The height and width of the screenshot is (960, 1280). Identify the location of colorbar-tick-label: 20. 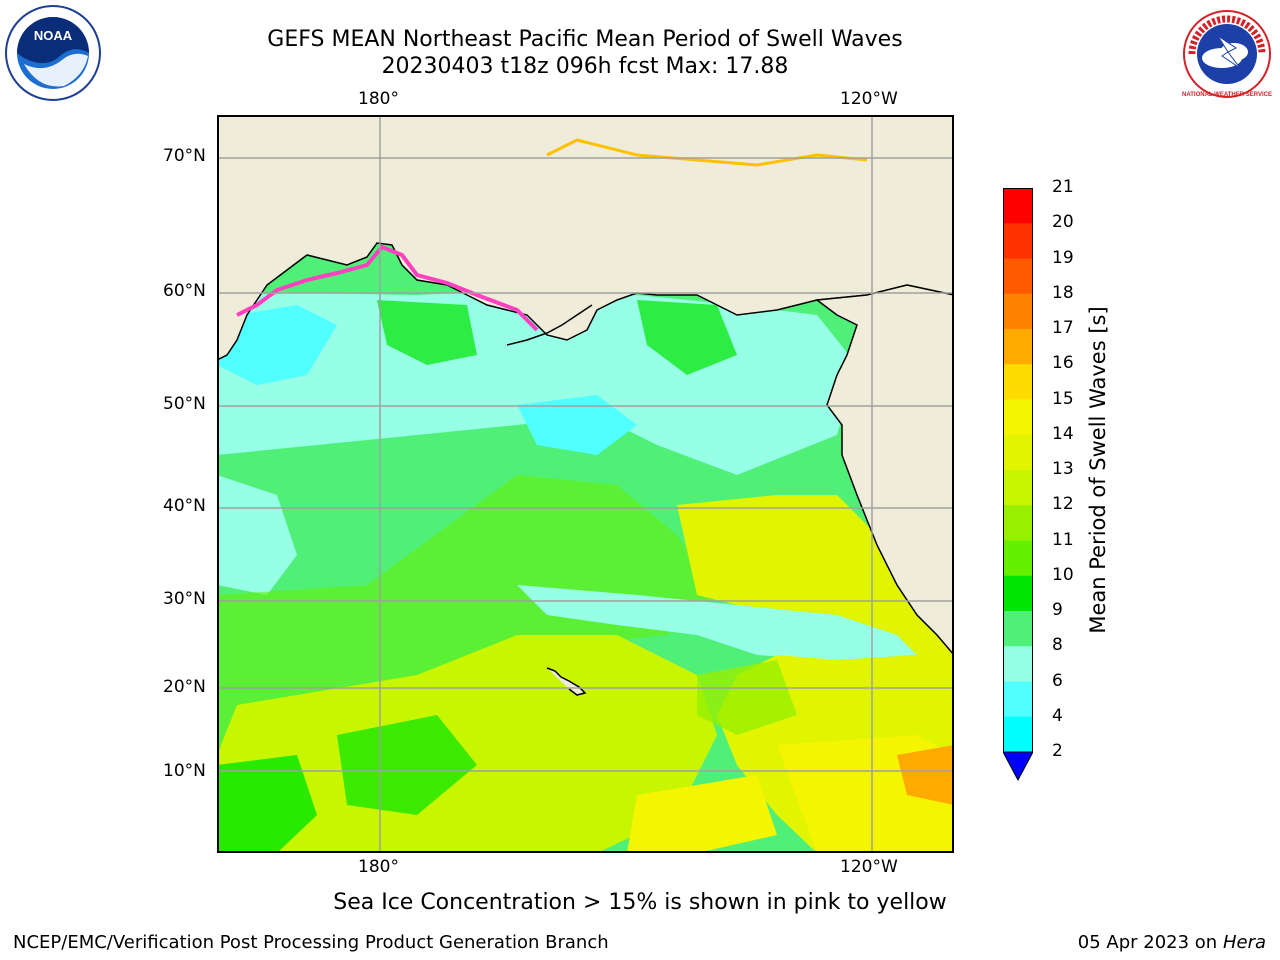
(1063, 222).